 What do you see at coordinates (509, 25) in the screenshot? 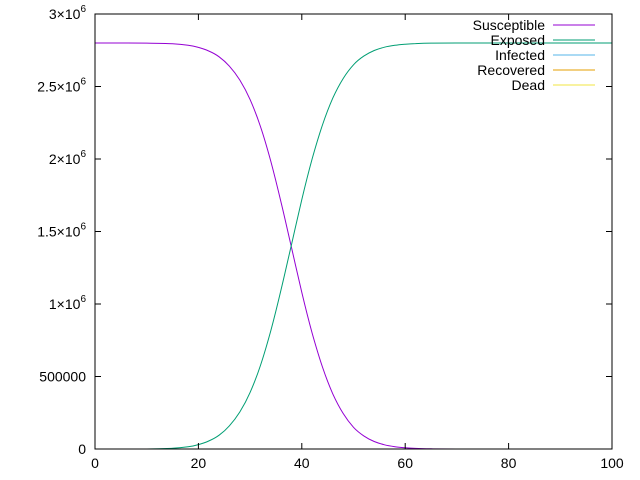
I see `legend-label-susceptible: Susceptible` at bounding box center [509, 25].